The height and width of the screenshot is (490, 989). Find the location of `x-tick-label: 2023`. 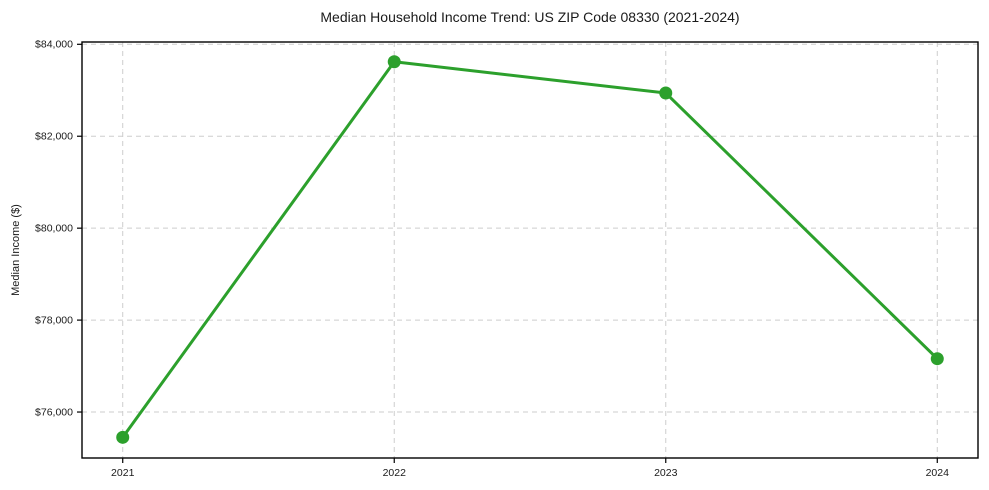

x-tick-label: 2023 is located at coordinates (666, 473).